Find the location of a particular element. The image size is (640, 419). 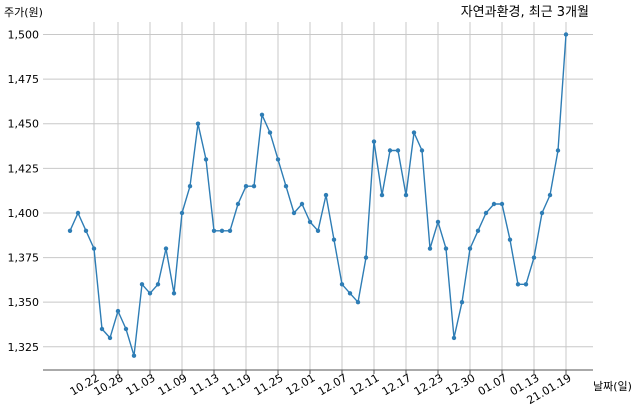

x-tick-label: 12.11 is located at coordinates (365, 384).